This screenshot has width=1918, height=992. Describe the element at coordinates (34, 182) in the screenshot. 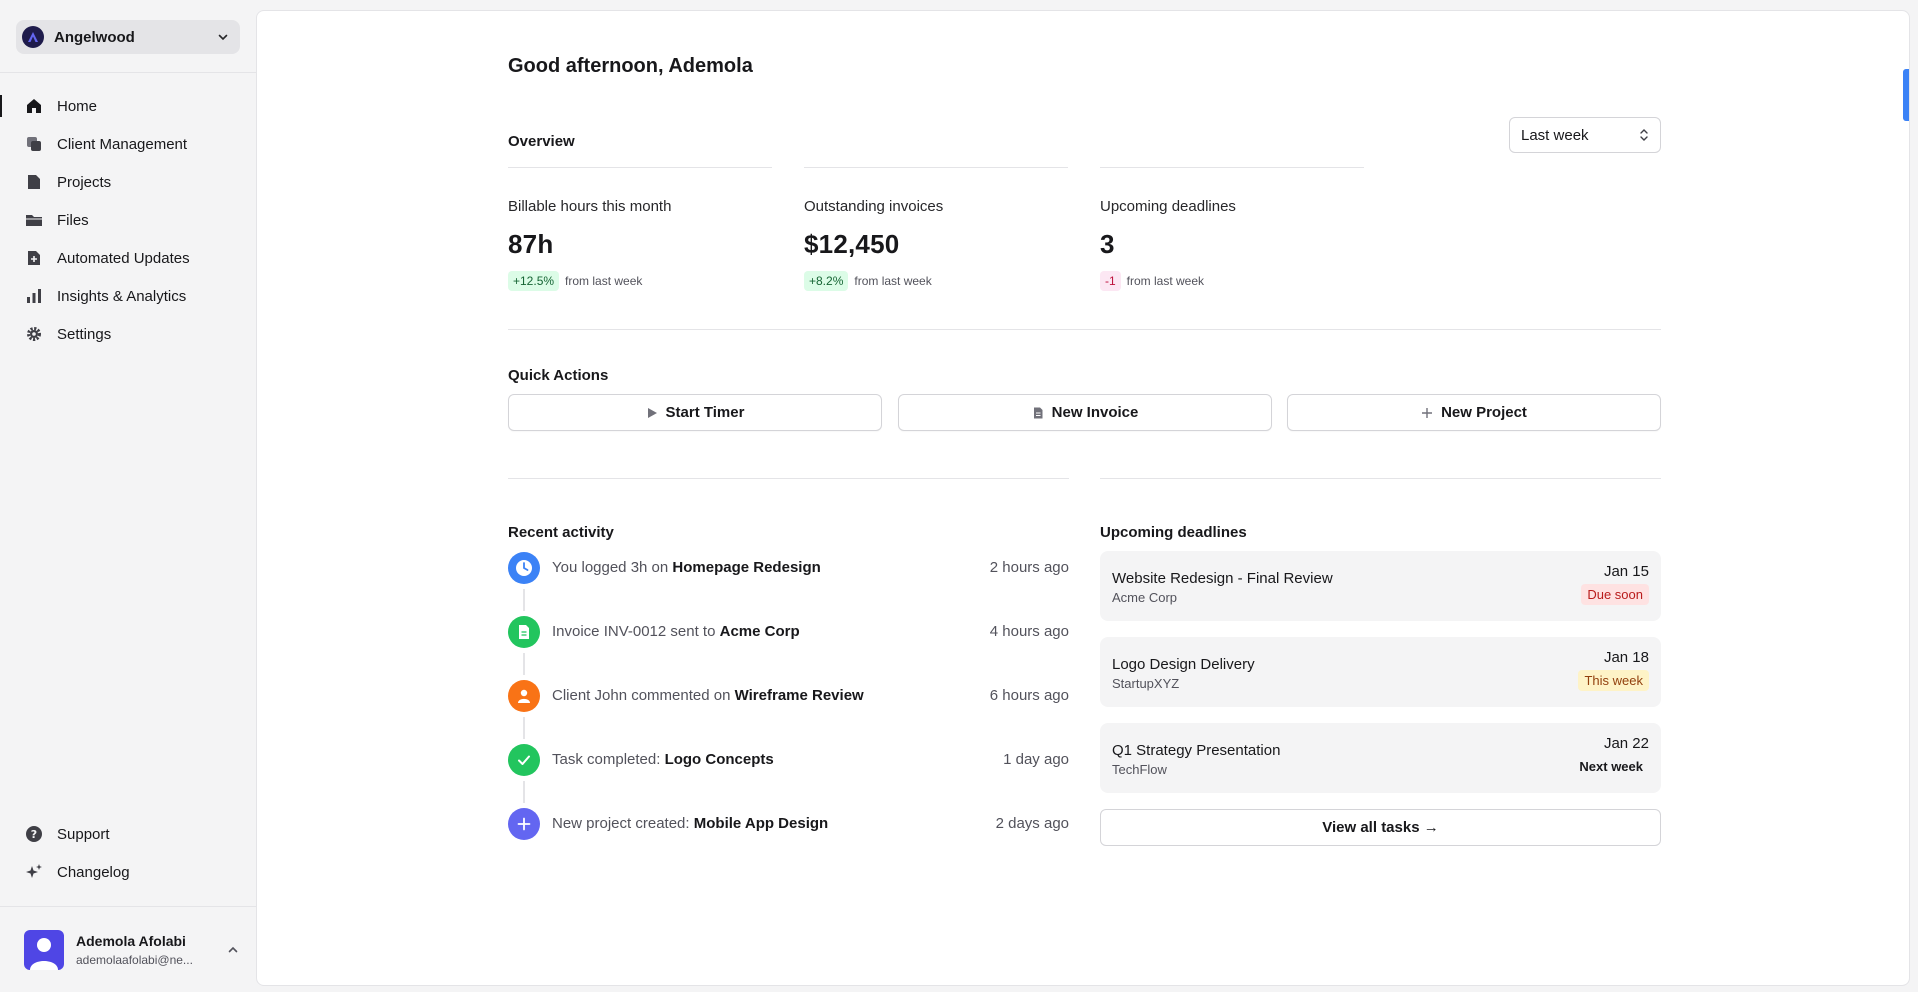

I see `projects-icon` at that location.